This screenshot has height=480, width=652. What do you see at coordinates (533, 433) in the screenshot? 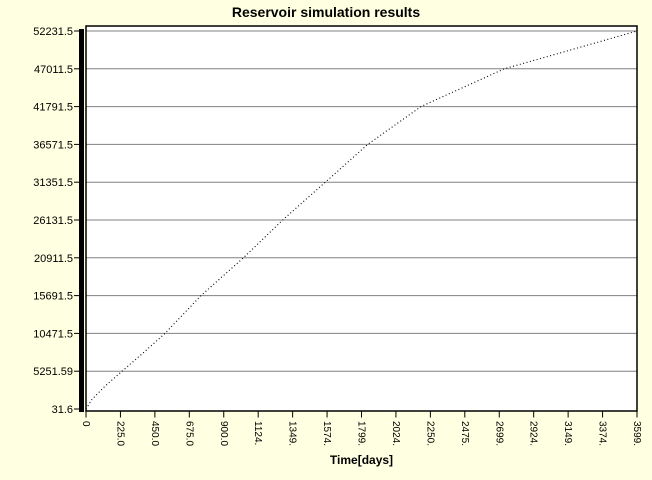
I see `x-tick-label: 2924.` at bounding box center [533, 433].